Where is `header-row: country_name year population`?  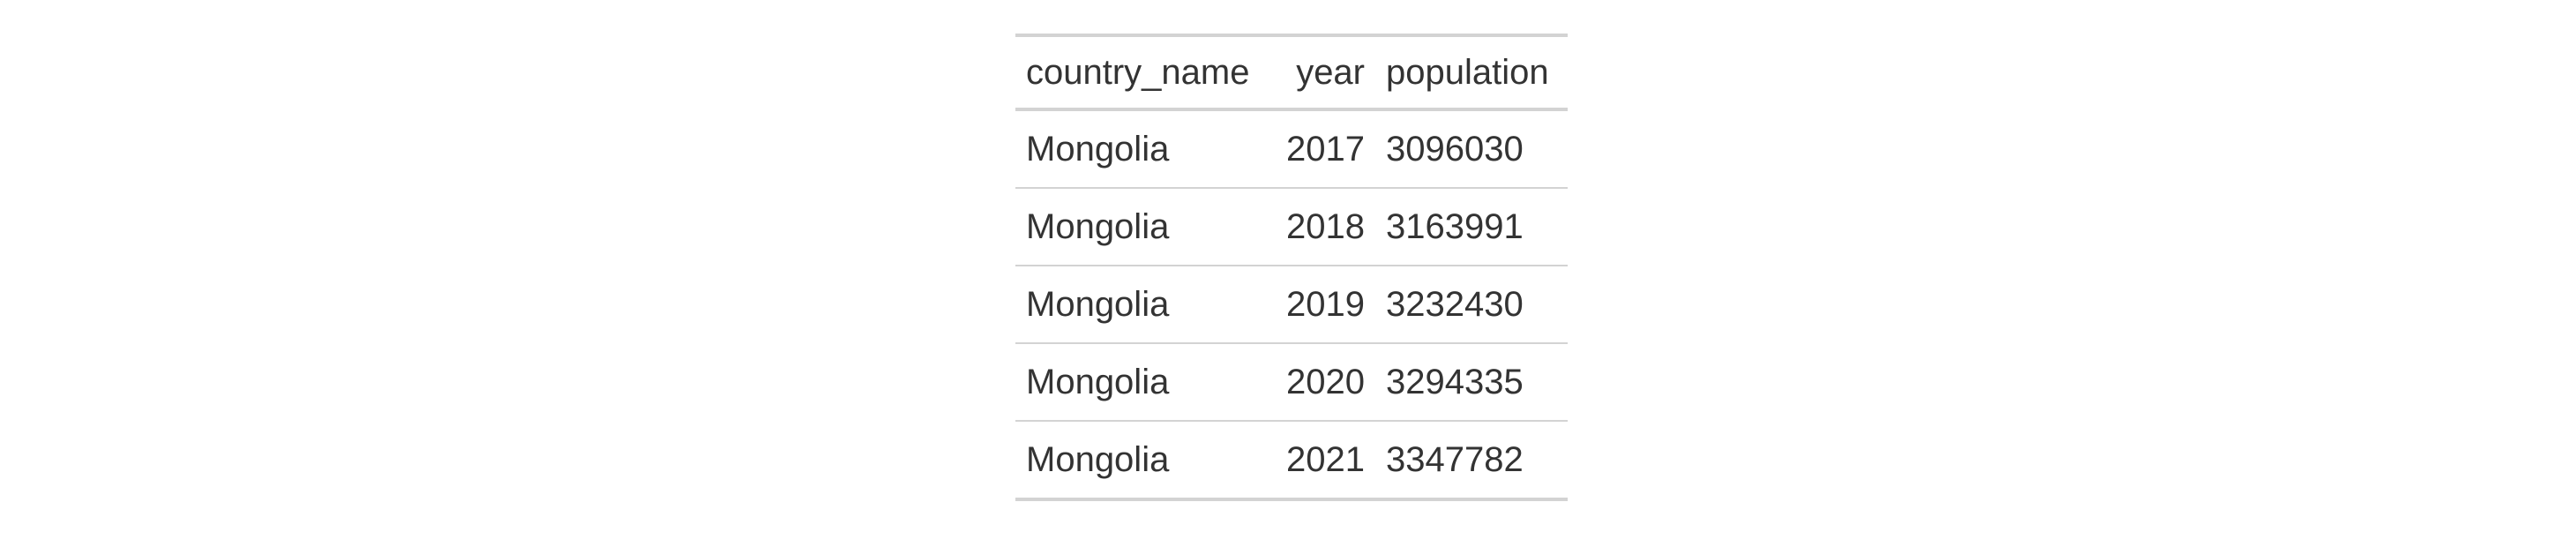
header-row: country_name year population is located at coordinates (1292, 73).